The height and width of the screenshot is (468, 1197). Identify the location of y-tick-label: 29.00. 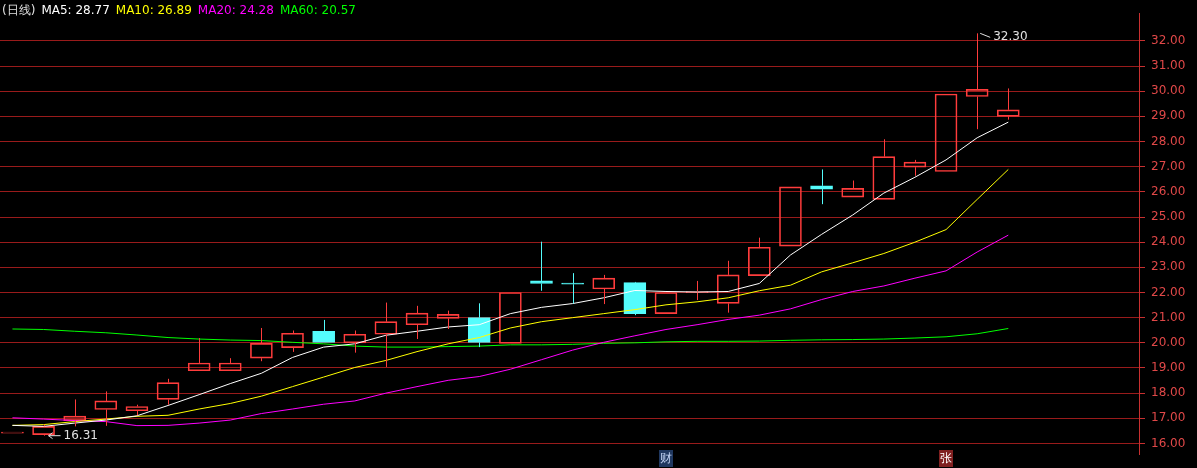
(1168, 115).